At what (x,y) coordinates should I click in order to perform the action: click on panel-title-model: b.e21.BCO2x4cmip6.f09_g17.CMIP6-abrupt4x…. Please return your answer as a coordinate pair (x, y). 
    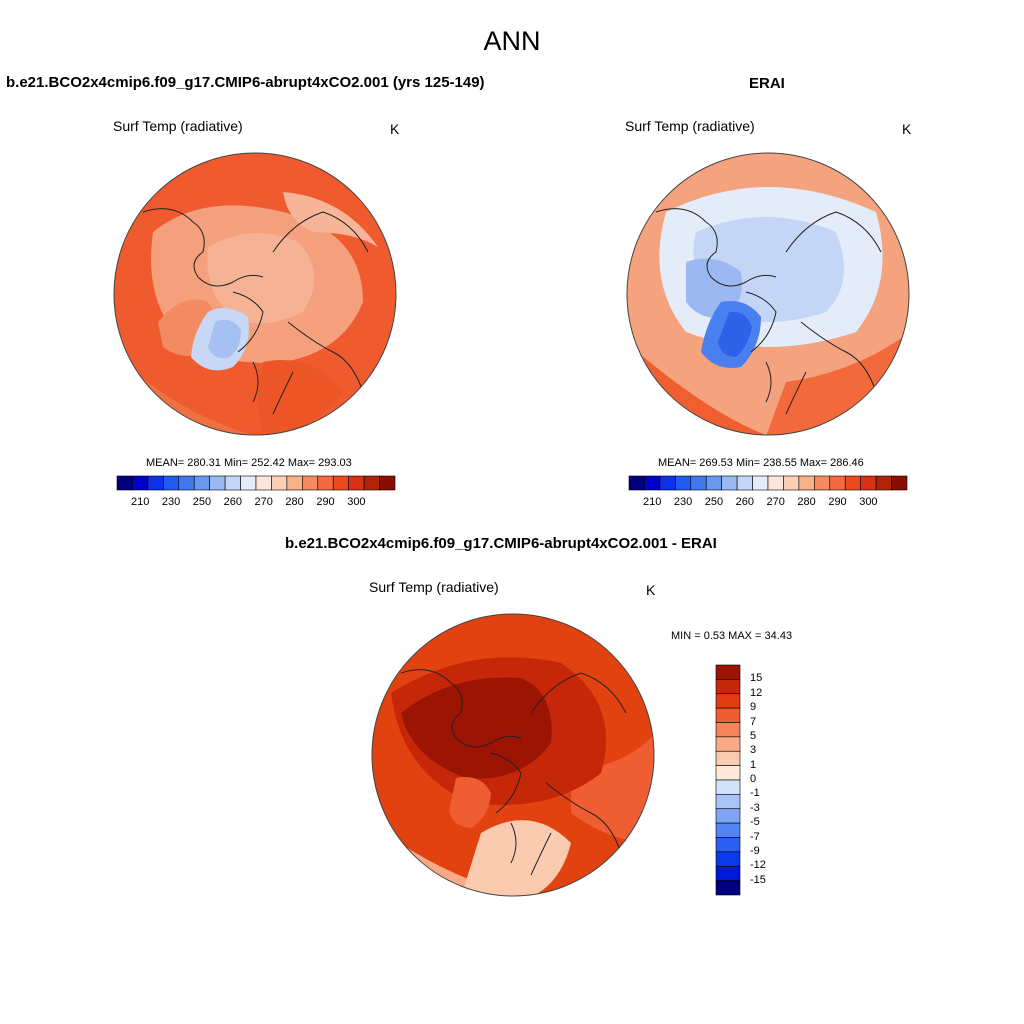
    Looking at the image, I should click on (245, 82).